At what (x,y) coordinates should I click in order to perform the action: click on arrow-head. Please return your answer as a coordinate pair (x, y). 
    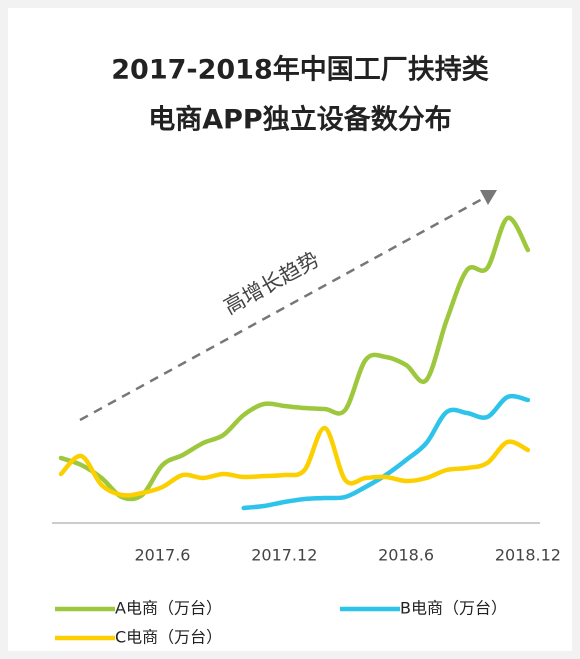
    Looking at the image, I should click on (488, 197).